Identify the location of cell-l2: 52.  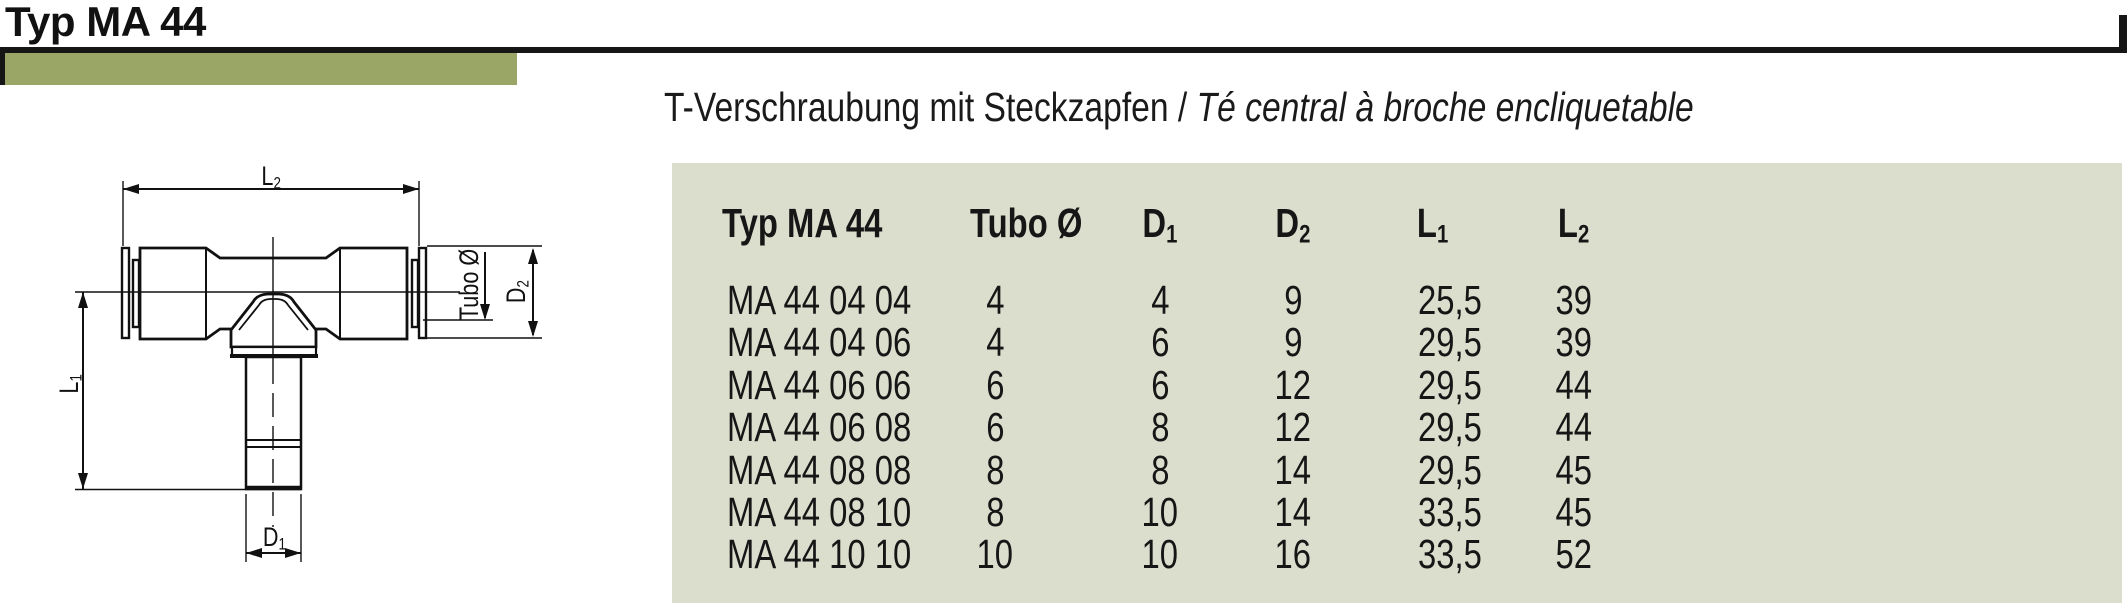
(1574, 554).